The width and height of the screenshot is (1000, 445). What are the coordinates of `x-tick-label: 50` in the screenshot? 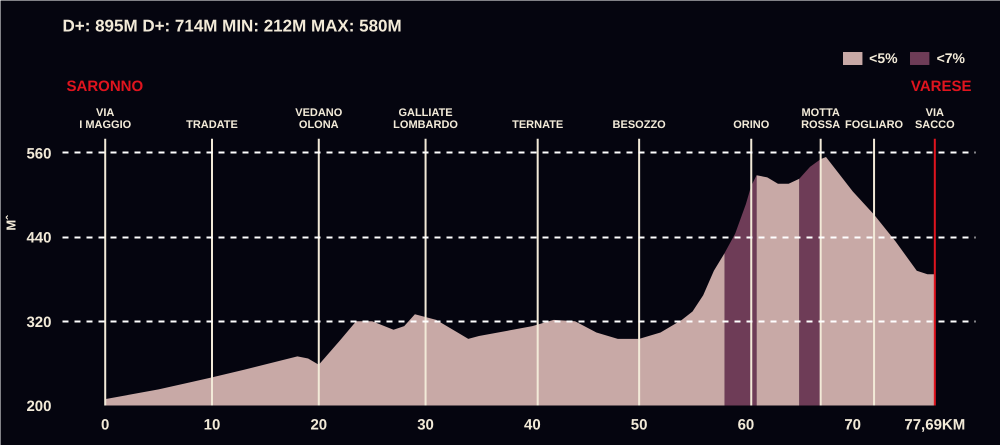 It's located at (639, 425).